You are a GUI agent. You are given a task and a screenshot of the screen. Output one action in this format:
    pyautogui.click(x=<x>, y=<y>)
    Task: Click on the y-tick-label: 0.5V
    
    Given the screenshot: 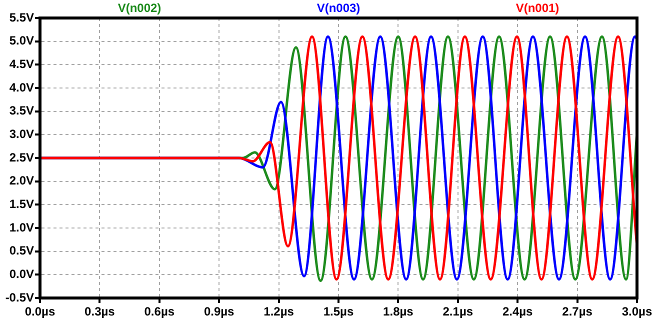 What is the action you would take?
    pyautogui.click(x=21, y=251)
    